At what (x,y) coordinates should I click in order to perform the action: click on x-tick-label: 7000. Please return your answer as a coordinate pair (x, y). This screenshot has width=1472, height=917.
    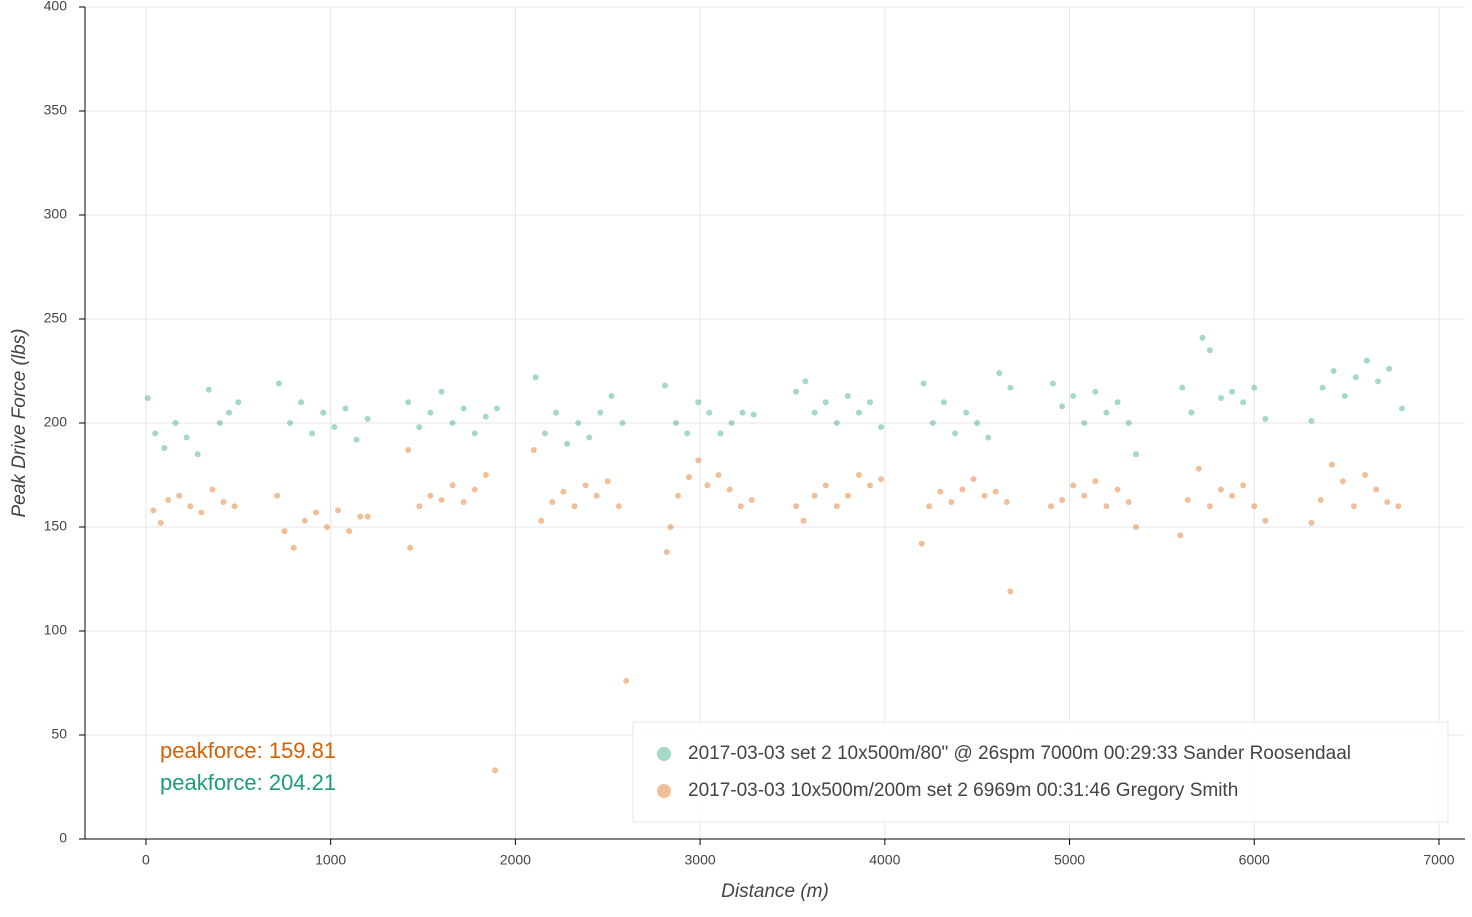
    Looking at the image, I should click on (1438, 860).